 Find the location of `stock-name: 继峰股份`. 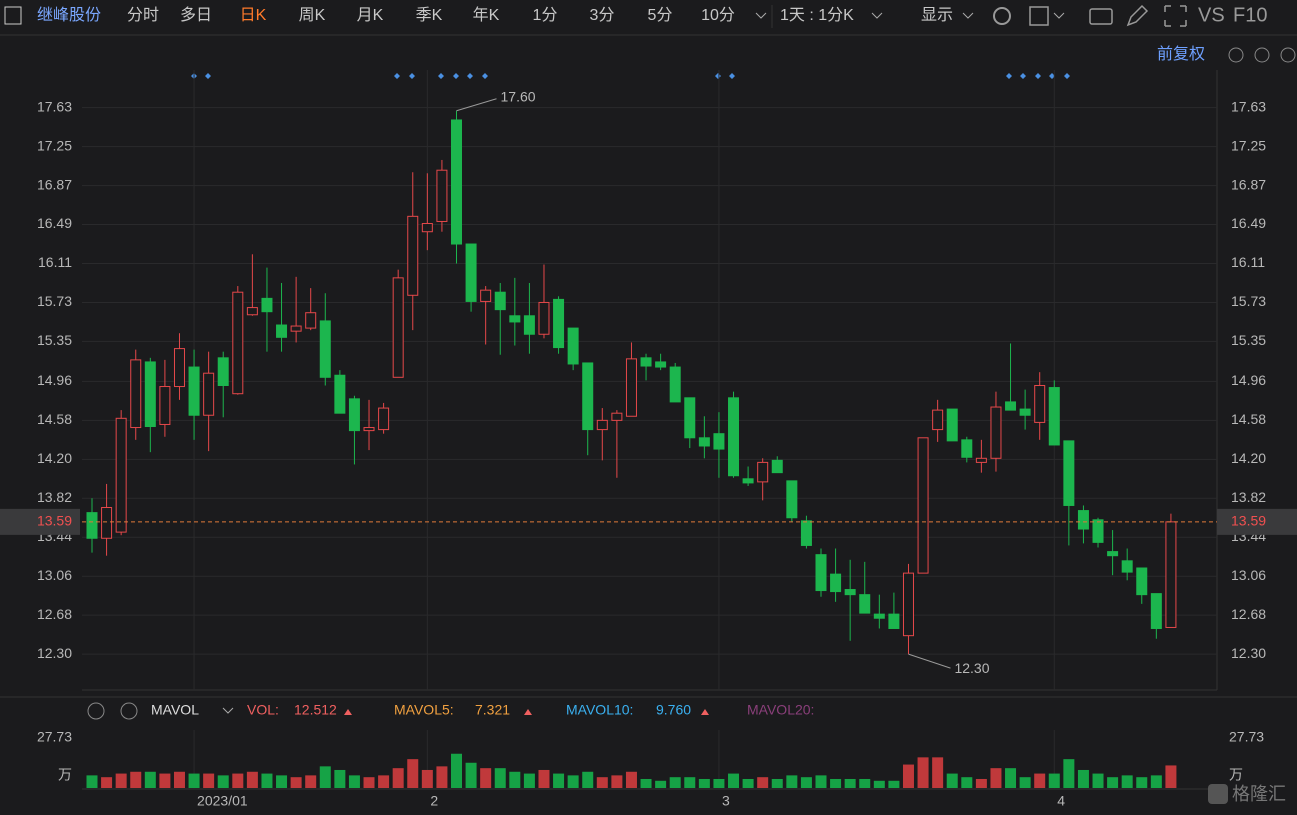

stock-name: 继峰股份 is located at coordinates (69, 15).